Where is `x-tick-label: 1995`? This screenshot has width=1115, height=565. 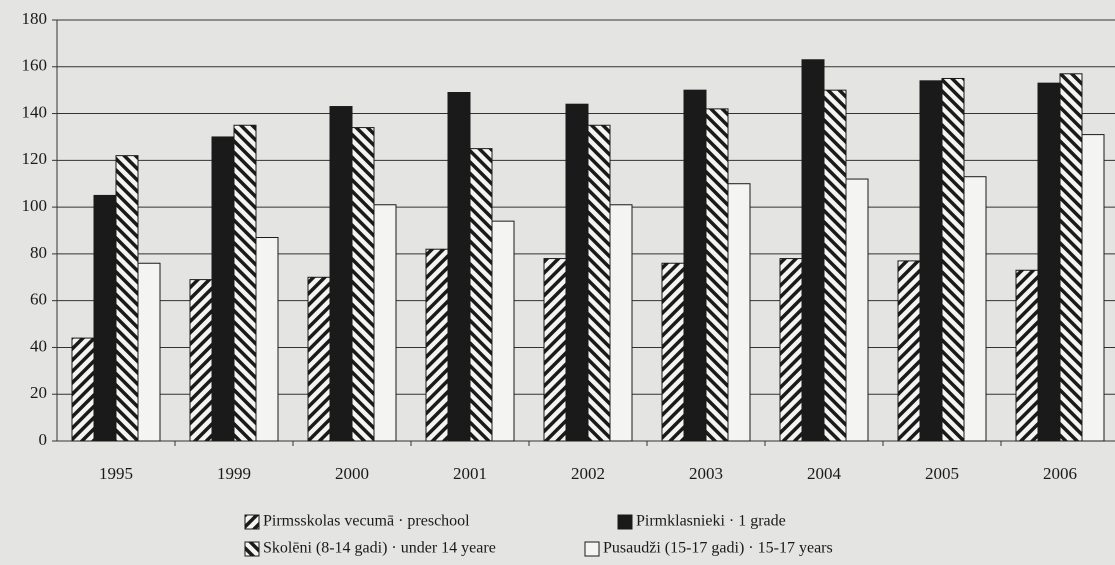
x-tick-label: 1995 is located at coordinates (116, 473).